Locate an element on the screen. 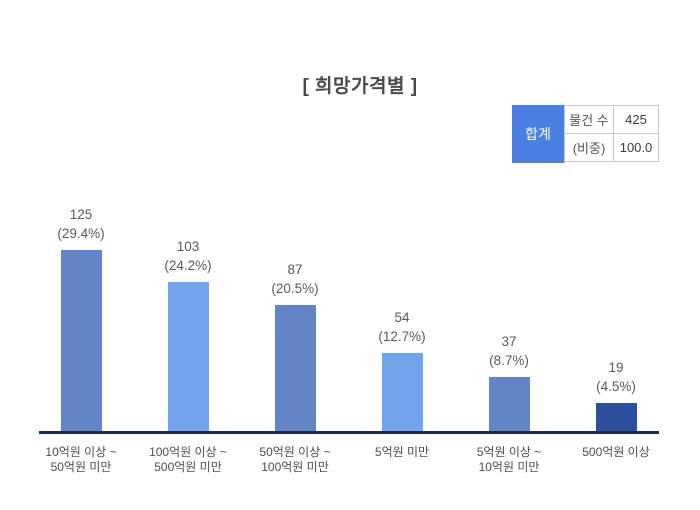 The image size is (700, 510). bar-percent: (4.5%) is located at coordinates (616, 386).